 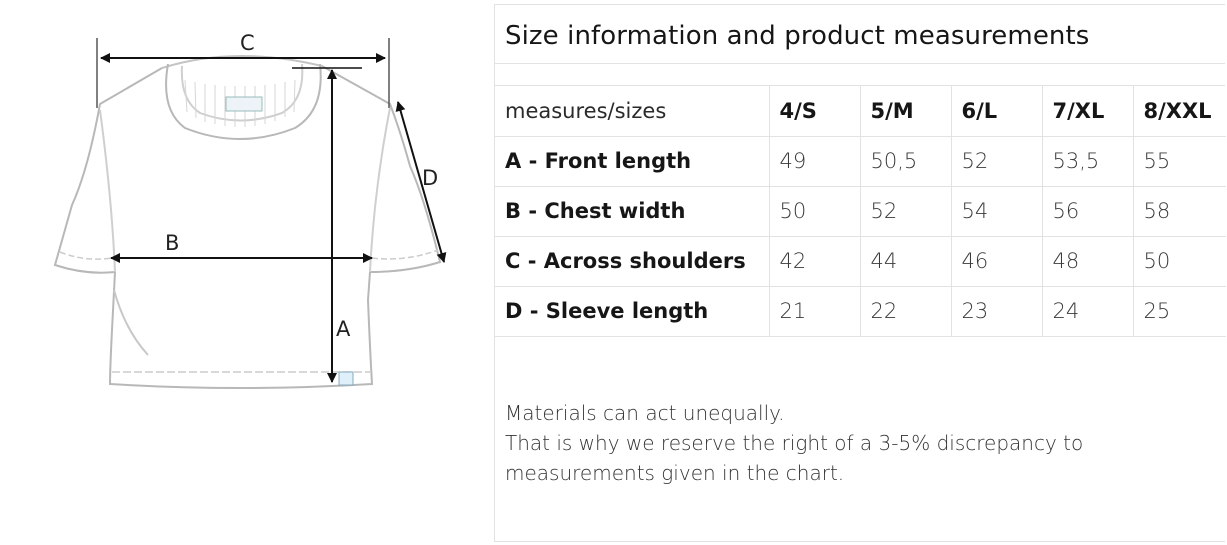 What do you see at coordinates (421, 182) in the screenshot?
I see `line-d-sleeve` at bounding box center [421, 182].